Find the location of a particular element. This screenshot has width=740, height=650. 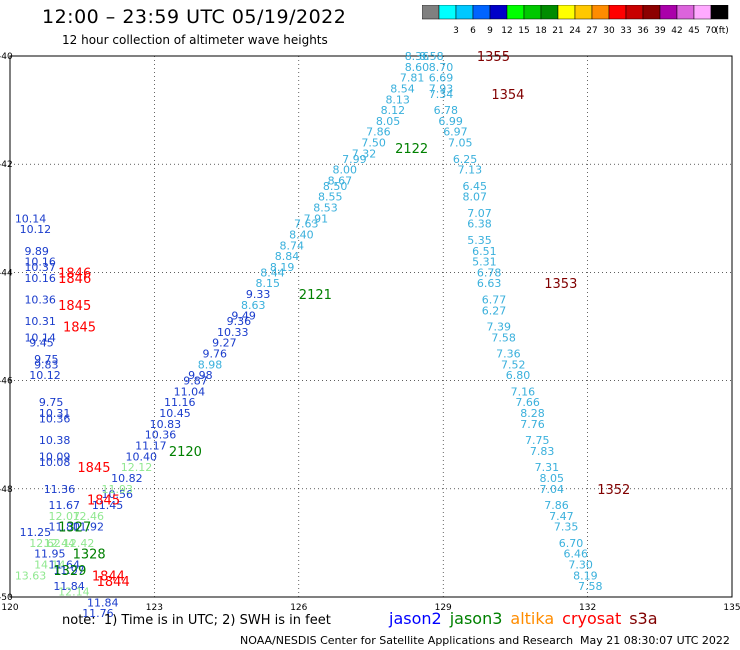

swh-reading: 12.14 is located at coordinates (73, 592).